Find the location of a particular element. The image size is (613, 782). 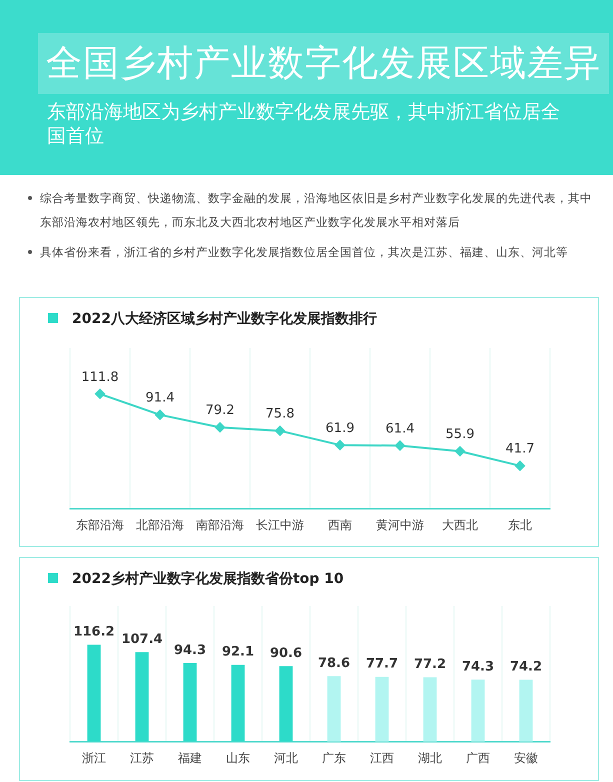

x-tick-label: 东部沿海 is located at coordinates (100, 525).